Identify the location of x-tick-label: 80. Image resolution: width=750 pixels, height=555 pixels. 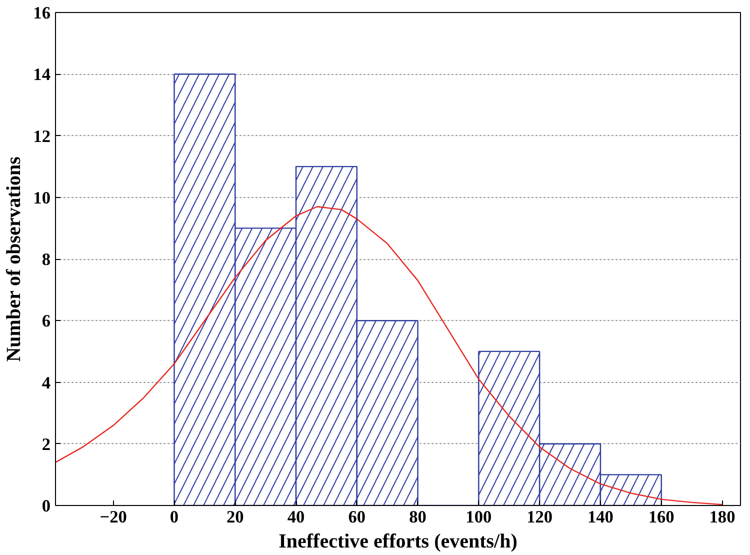
(417, 517).